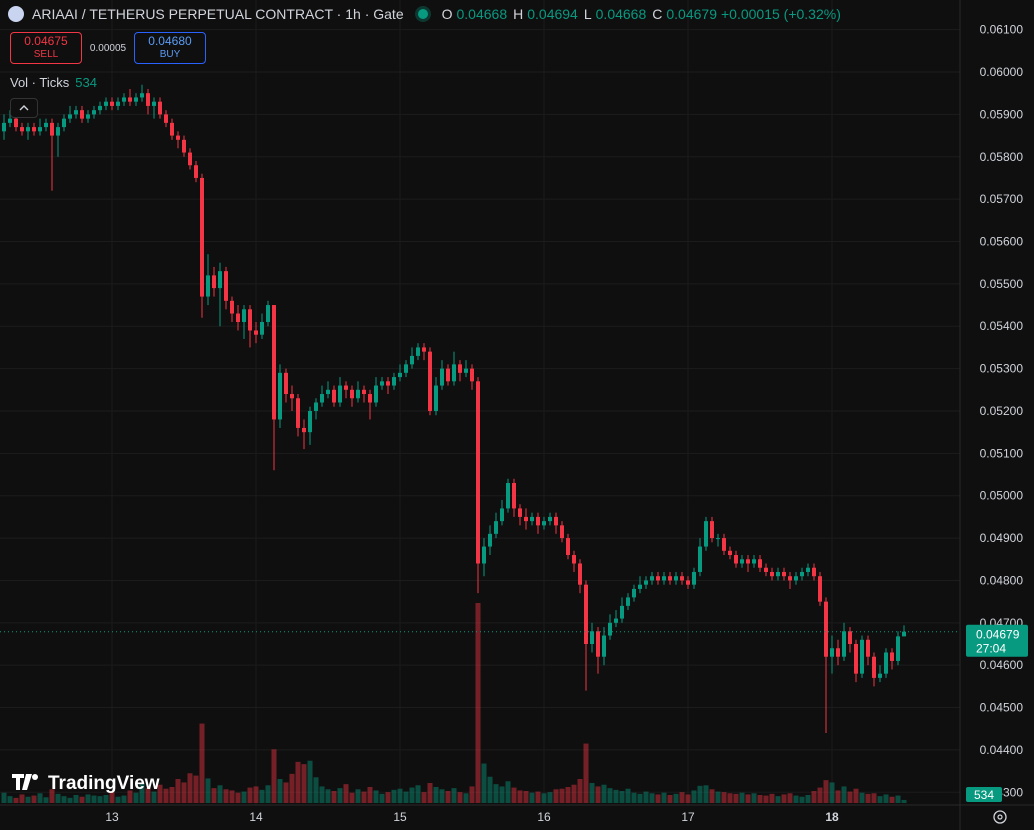 The image size is (1034, 830). I want to click on y-tick-label: 0.05600, so click(1002, 242).